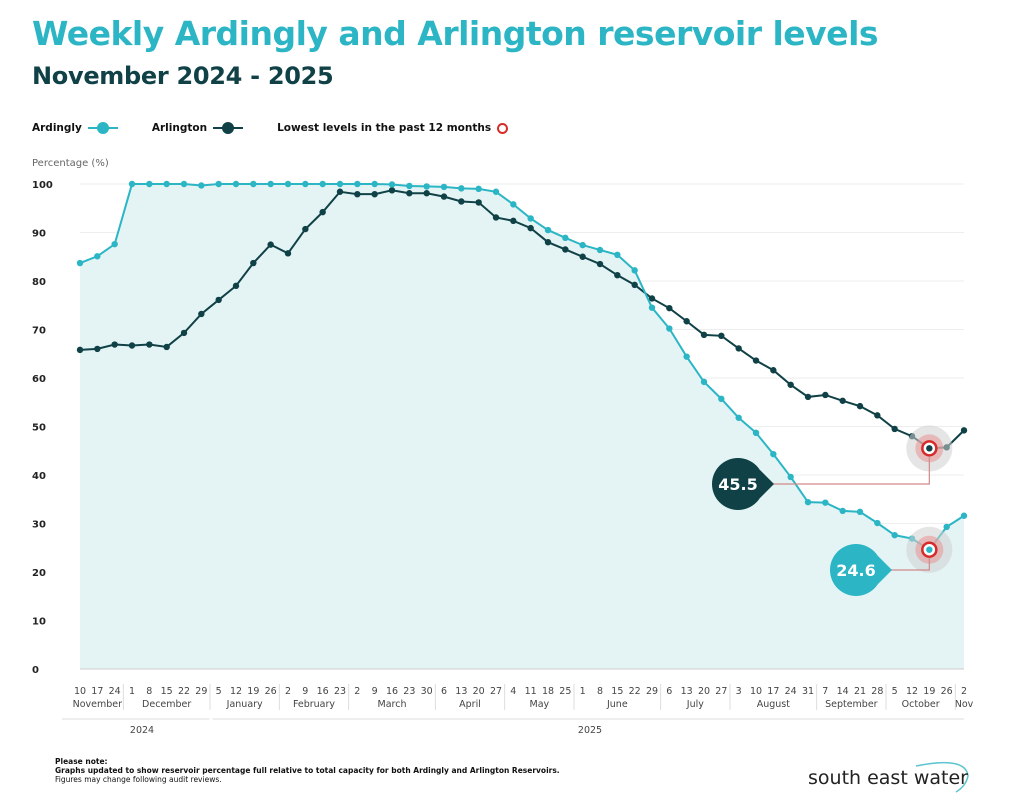 The height and width of the screenshot is (806, 1024). I want to click on x-tick-label: 19, so click(253, 691).